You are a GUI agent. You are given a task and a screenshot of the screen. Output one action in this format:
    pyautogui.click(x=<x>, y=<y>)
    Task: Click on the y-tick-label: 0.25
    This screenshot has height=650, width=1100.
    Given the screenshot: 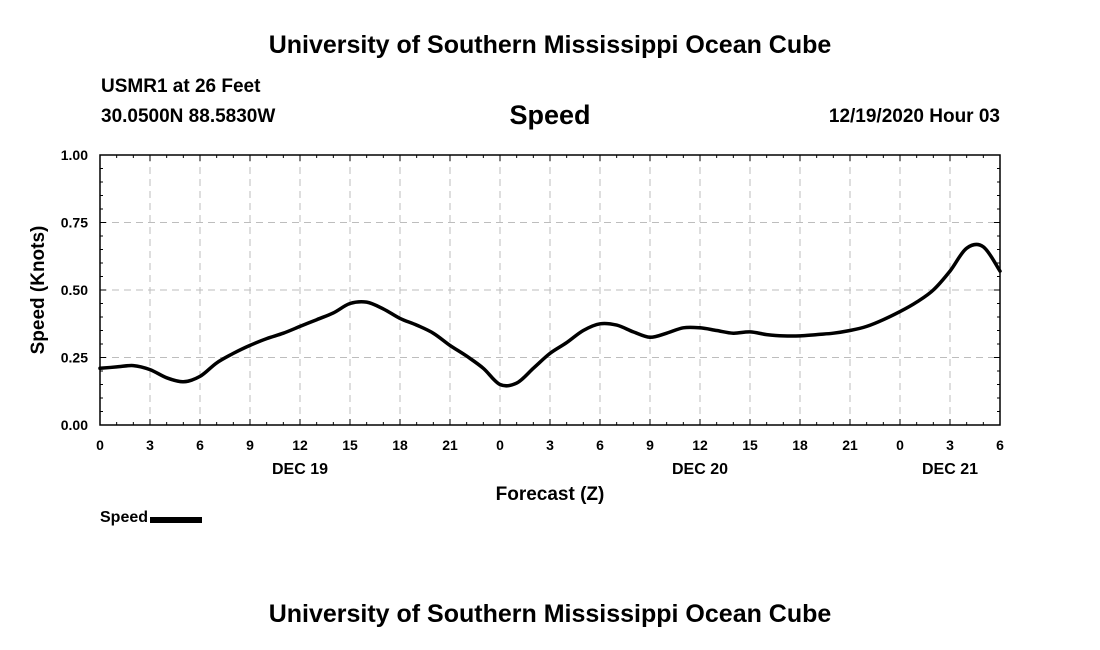 What is the action you would take?
    pyautogui.click(x=74, y=358)
    